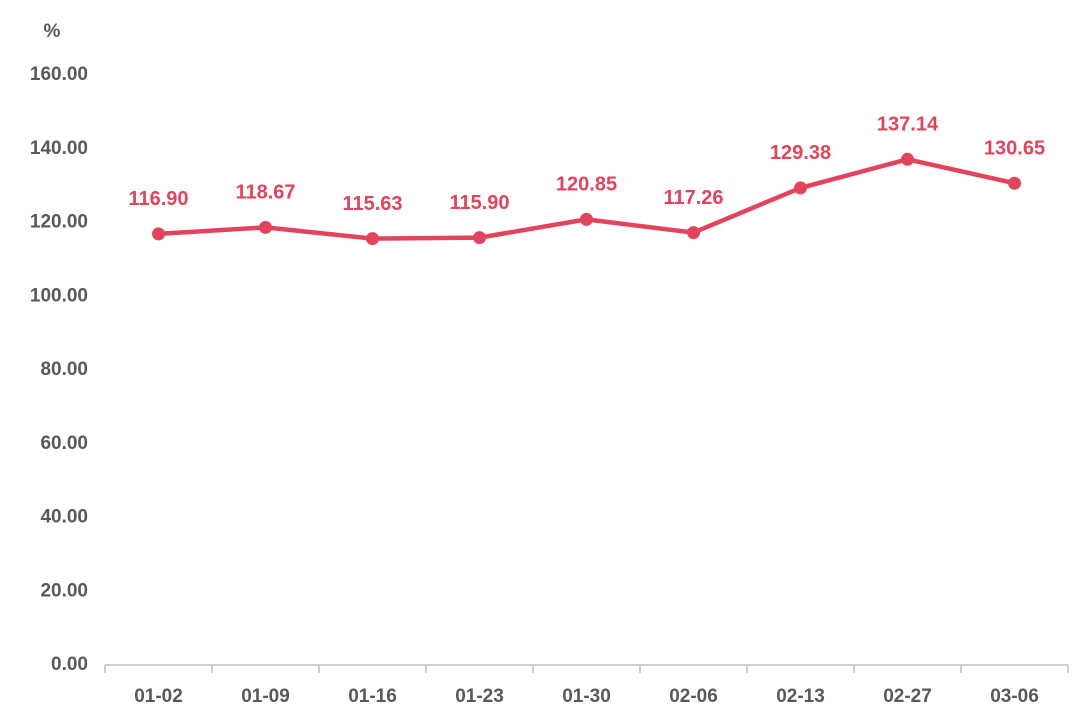 The image size is (1080, 719). I want to click on y-tick-label: 120.00, so click(59, 222).